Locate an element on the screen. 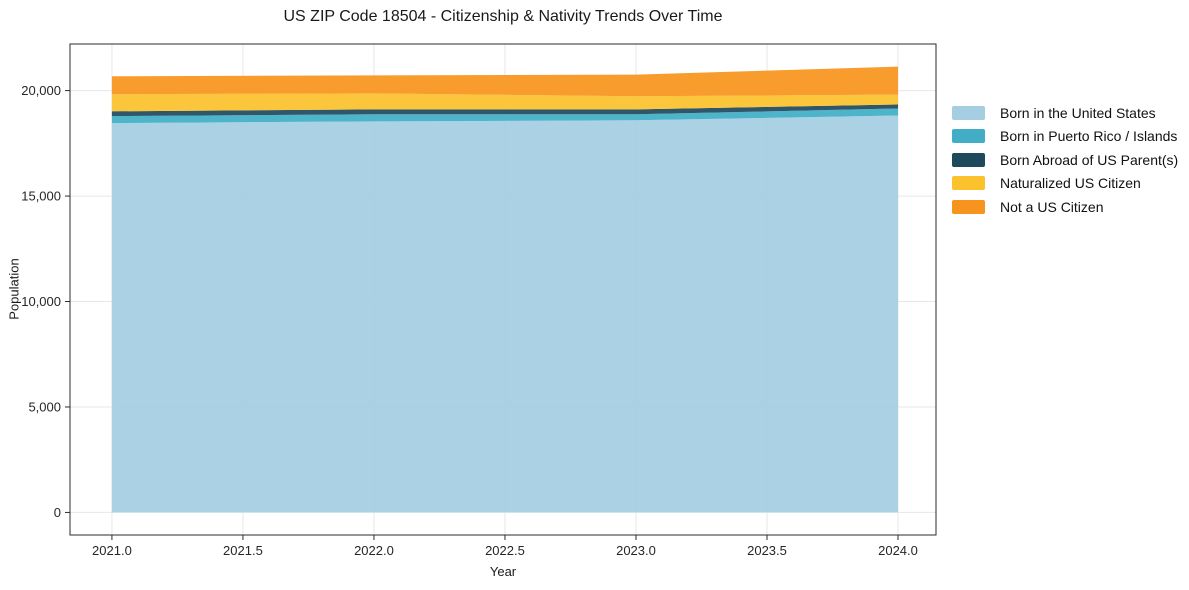 The image size is (1189, 590). legend-item: Not a US Citizen is located at coordinates (1065, 207).